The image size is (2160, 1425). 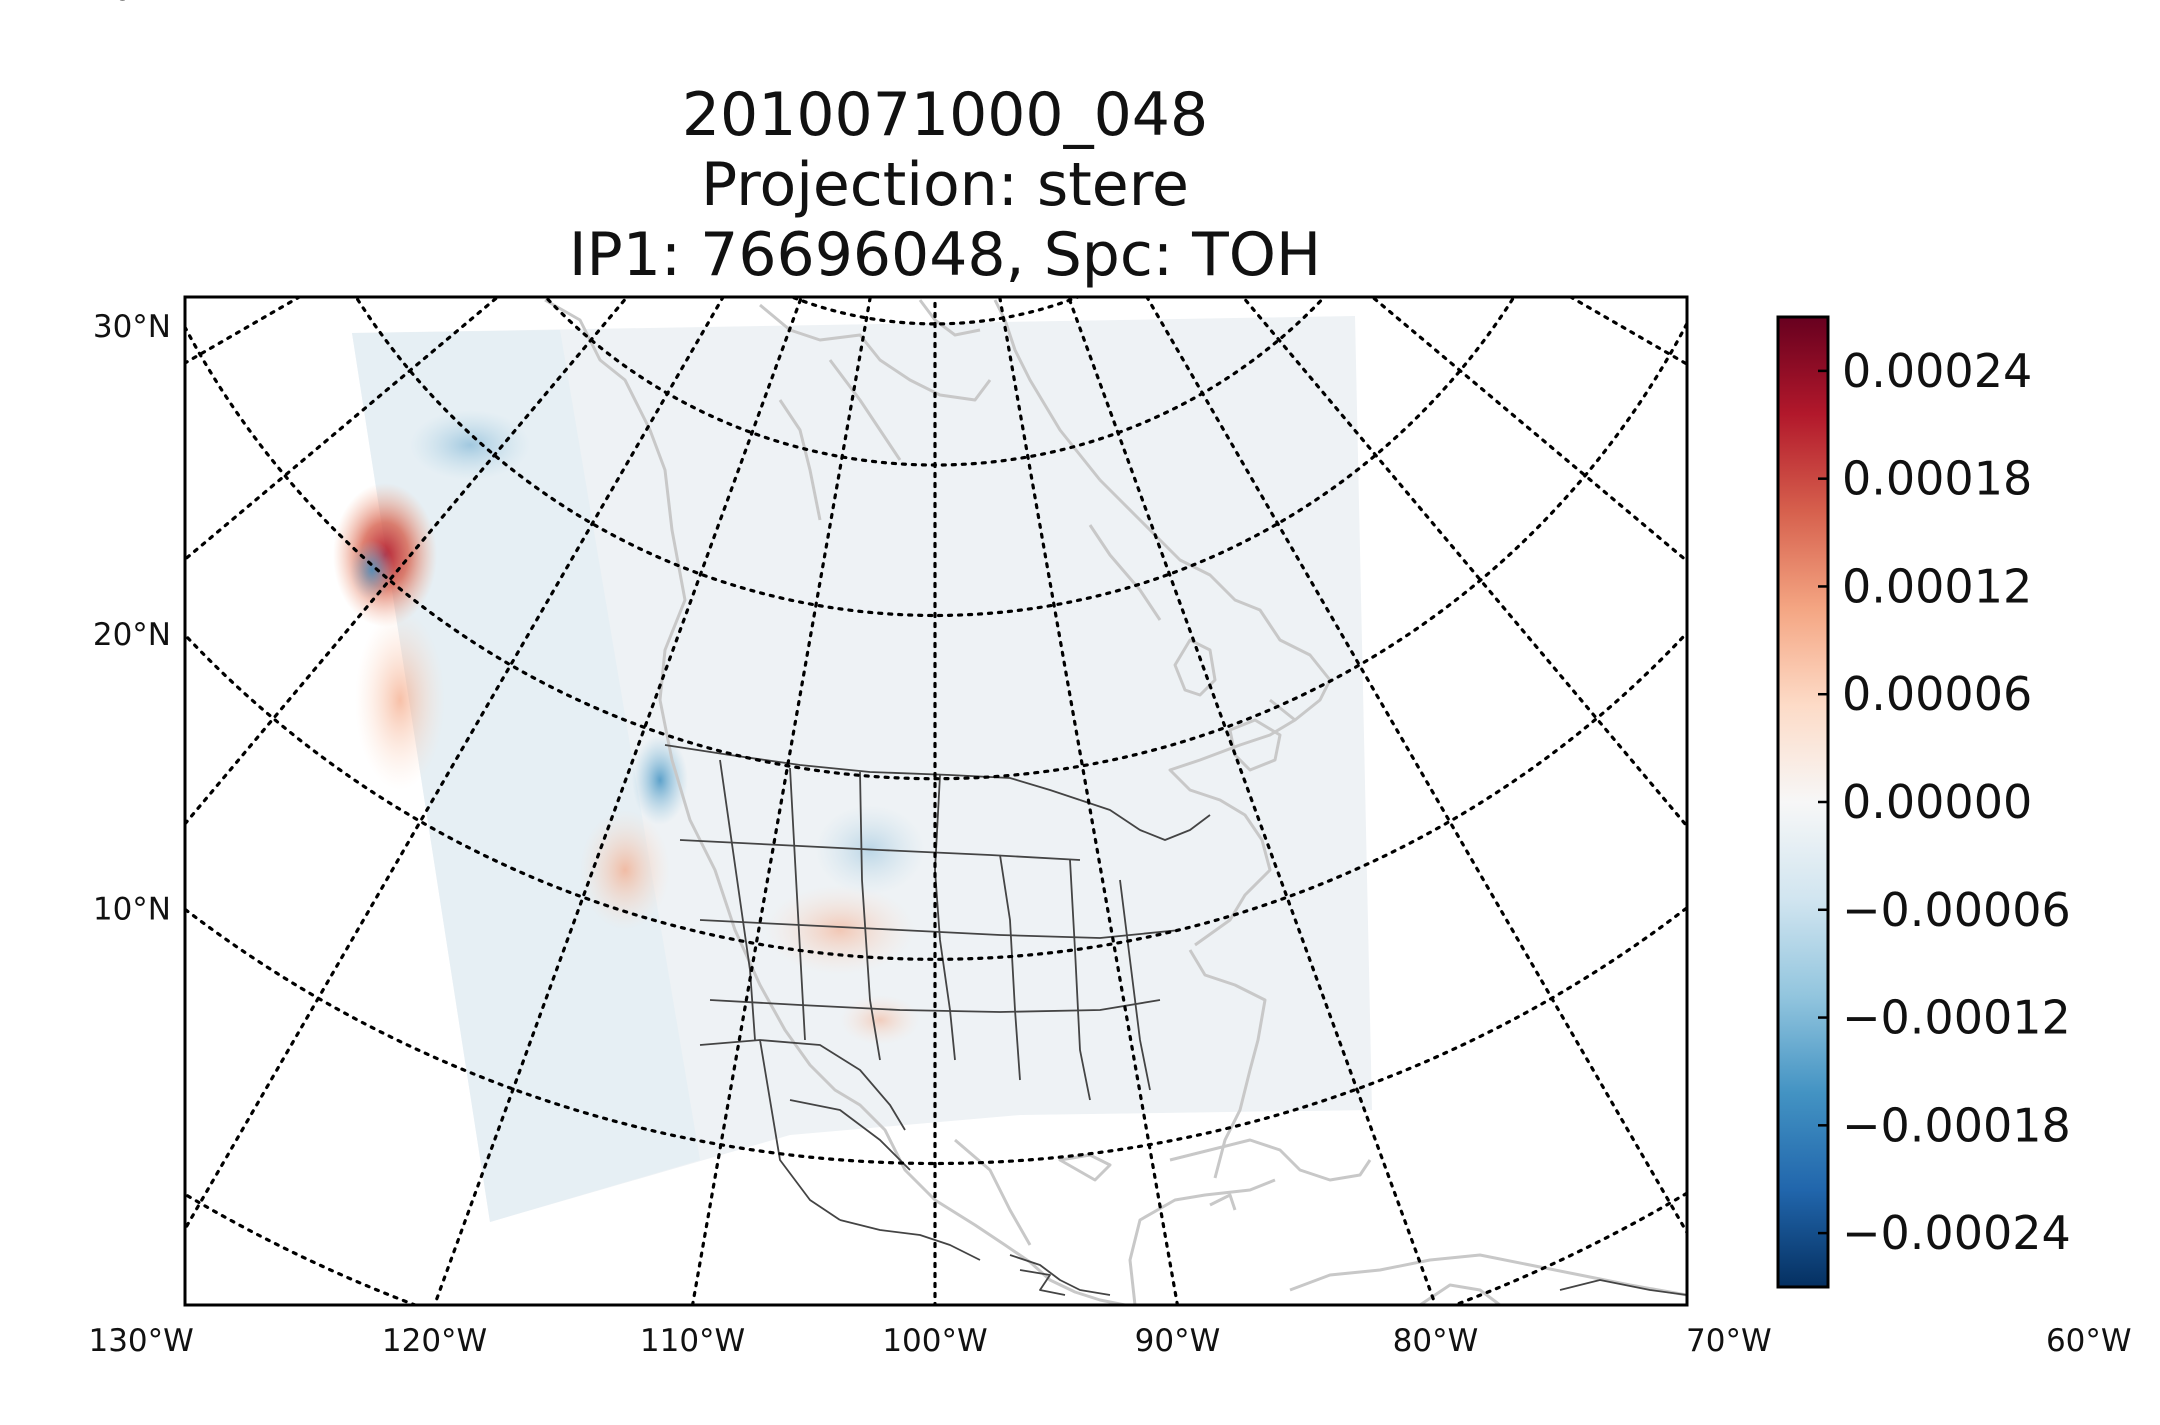 I want to click on meridian-20w, so click(x=1643, y=117).